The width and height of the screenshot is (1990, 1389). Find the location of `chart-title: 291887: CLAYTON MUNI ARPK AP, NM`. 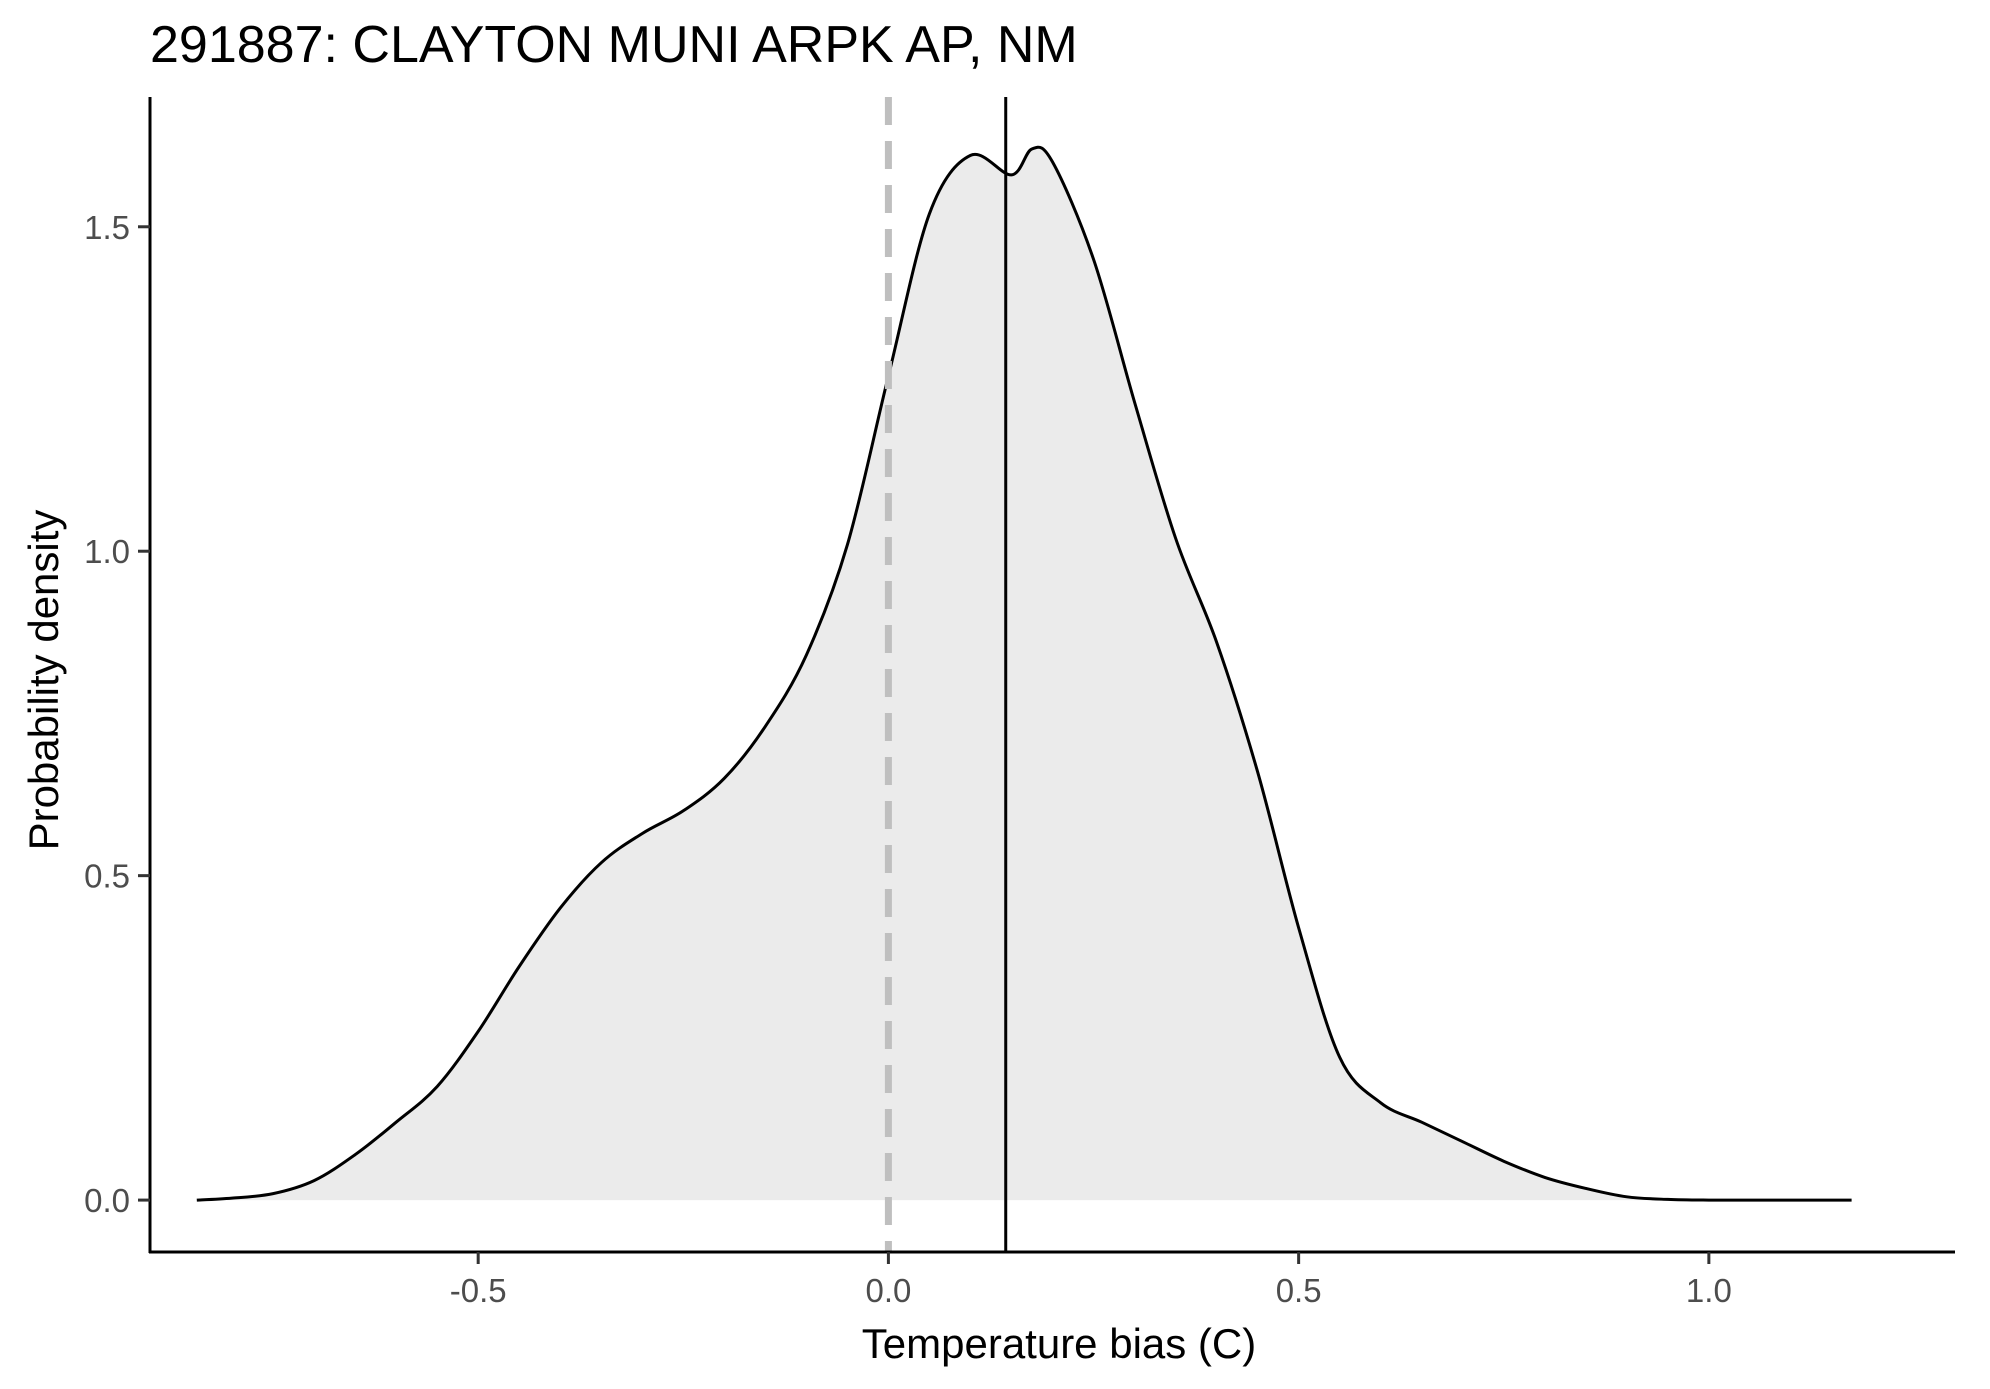

chart-title: 291887: CLAYTON MUNI ARPK AP, NM is located at coordinates (614, 45).